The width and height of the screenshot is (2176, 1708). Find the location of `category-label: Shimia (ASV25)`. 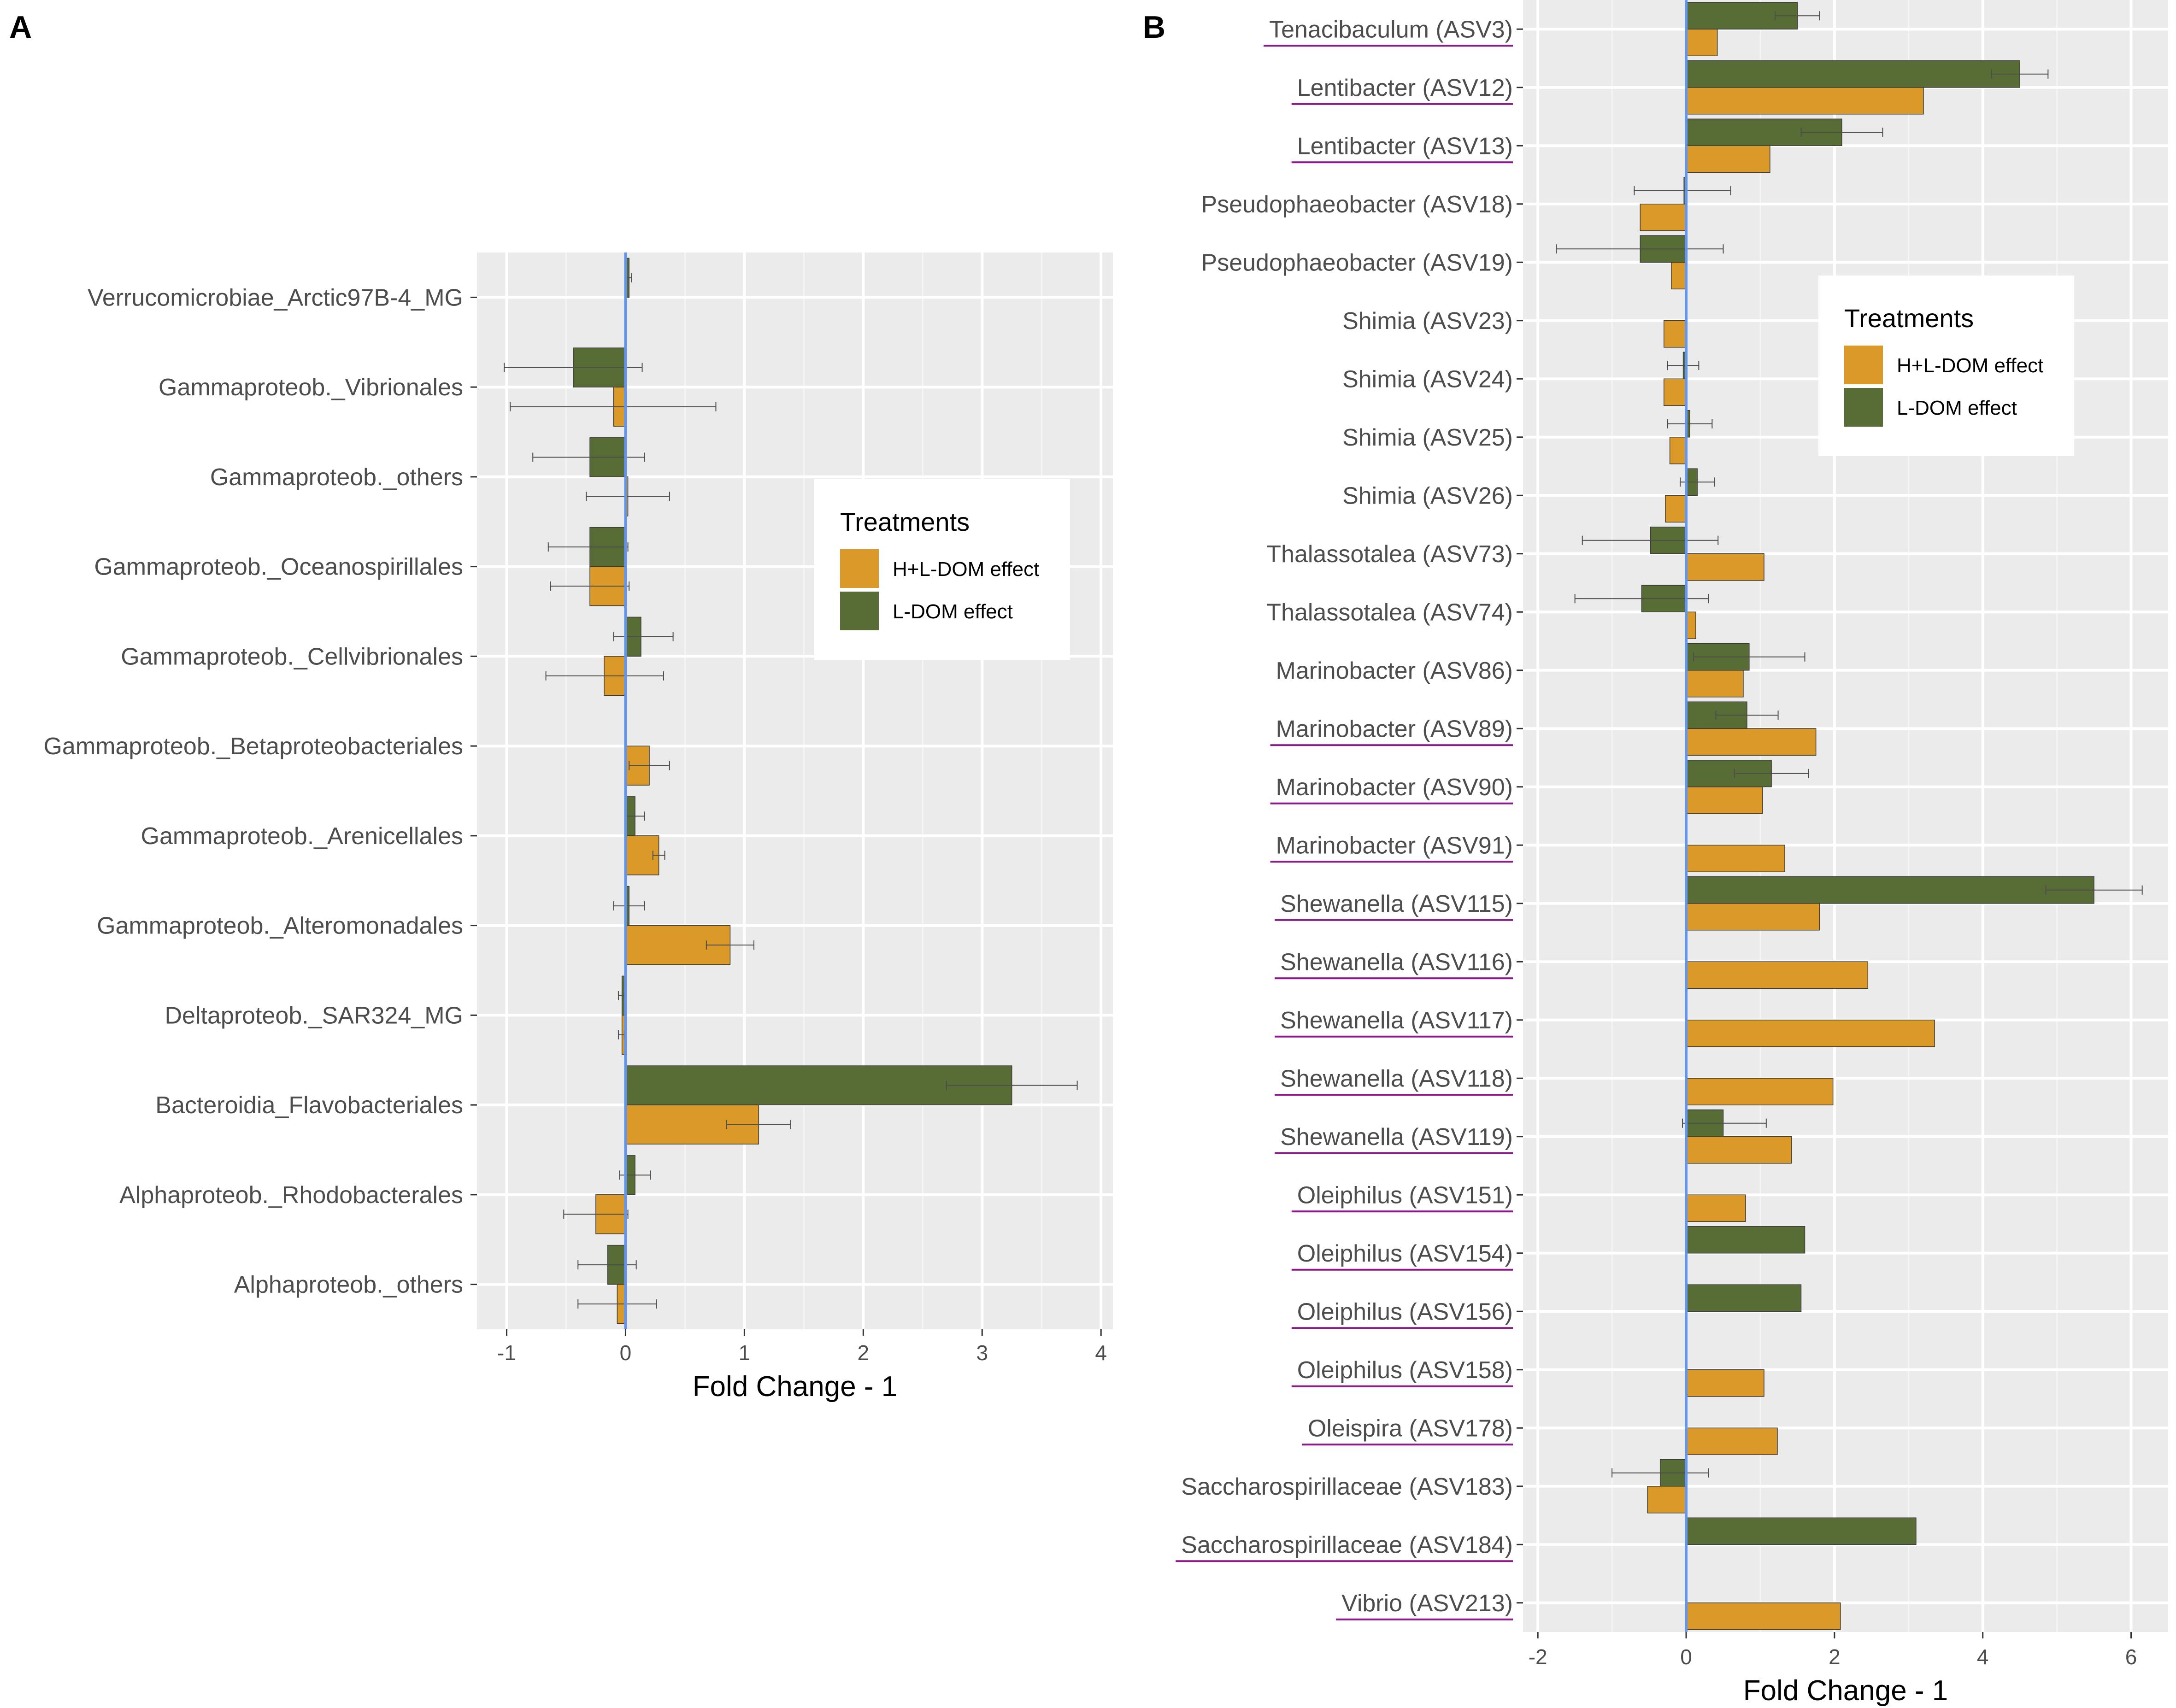

category-label: Shimia (ASV25) is located at coordinates (1427, 437).